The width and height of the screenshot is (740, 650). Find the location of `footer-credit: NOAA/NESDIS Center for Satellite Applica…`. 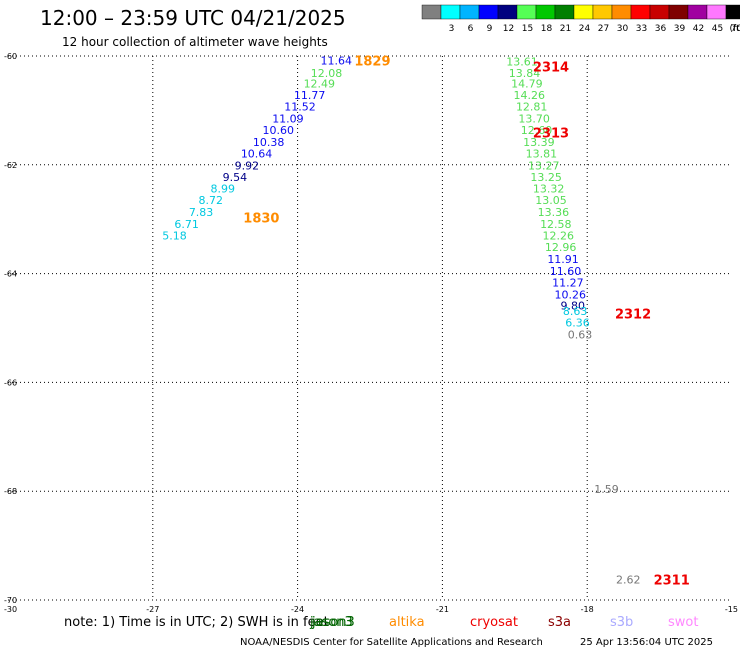

footer-credit: NOAA/NESDIS Center for Satellite Applica… is located at coordinates (391, 642).